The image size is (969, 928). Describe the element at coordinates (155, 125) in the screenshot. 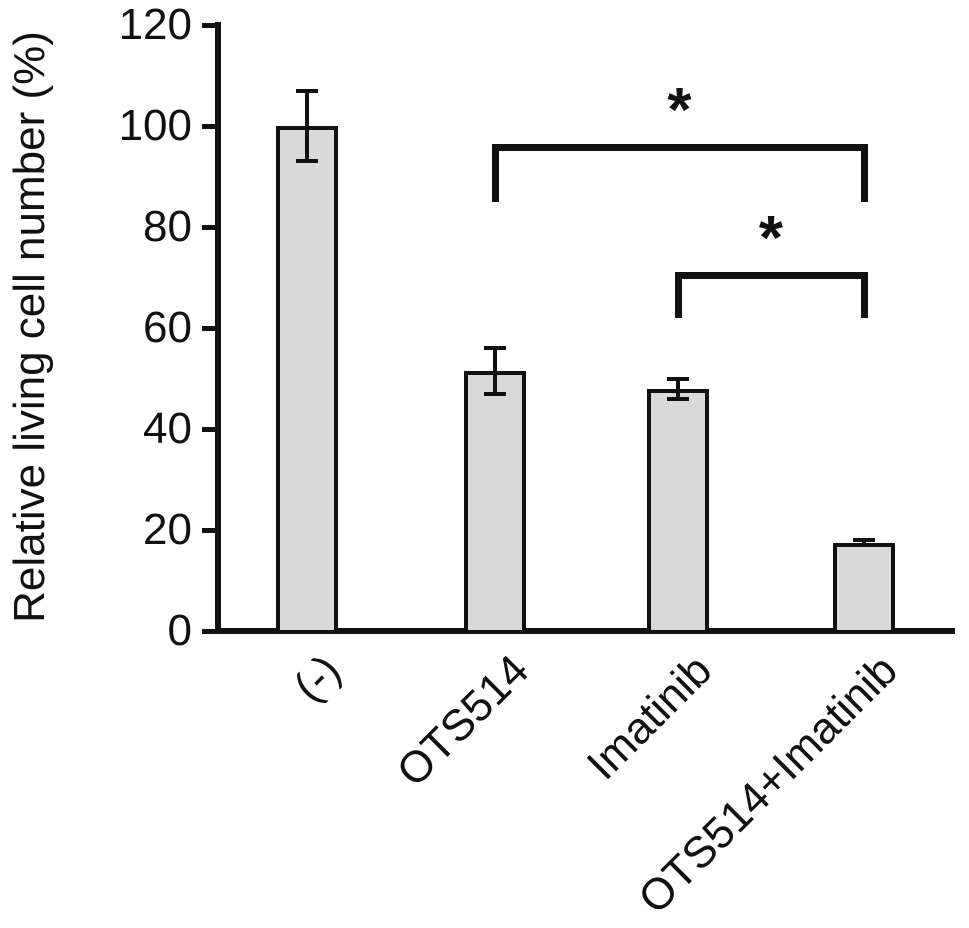

I see `y-tick-label: 100` at that location.